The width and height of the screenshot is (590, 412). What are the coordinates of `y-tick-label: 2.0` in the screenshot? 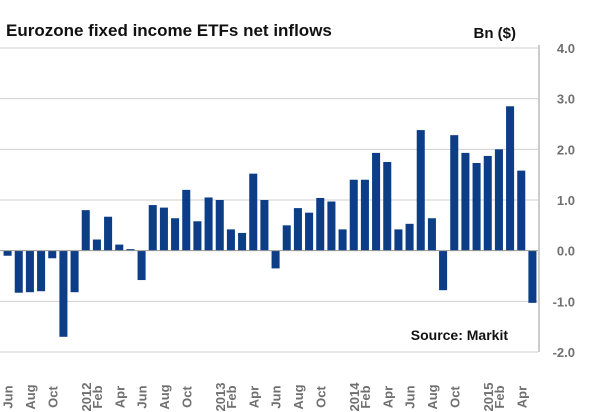 It's located at (566, 149).